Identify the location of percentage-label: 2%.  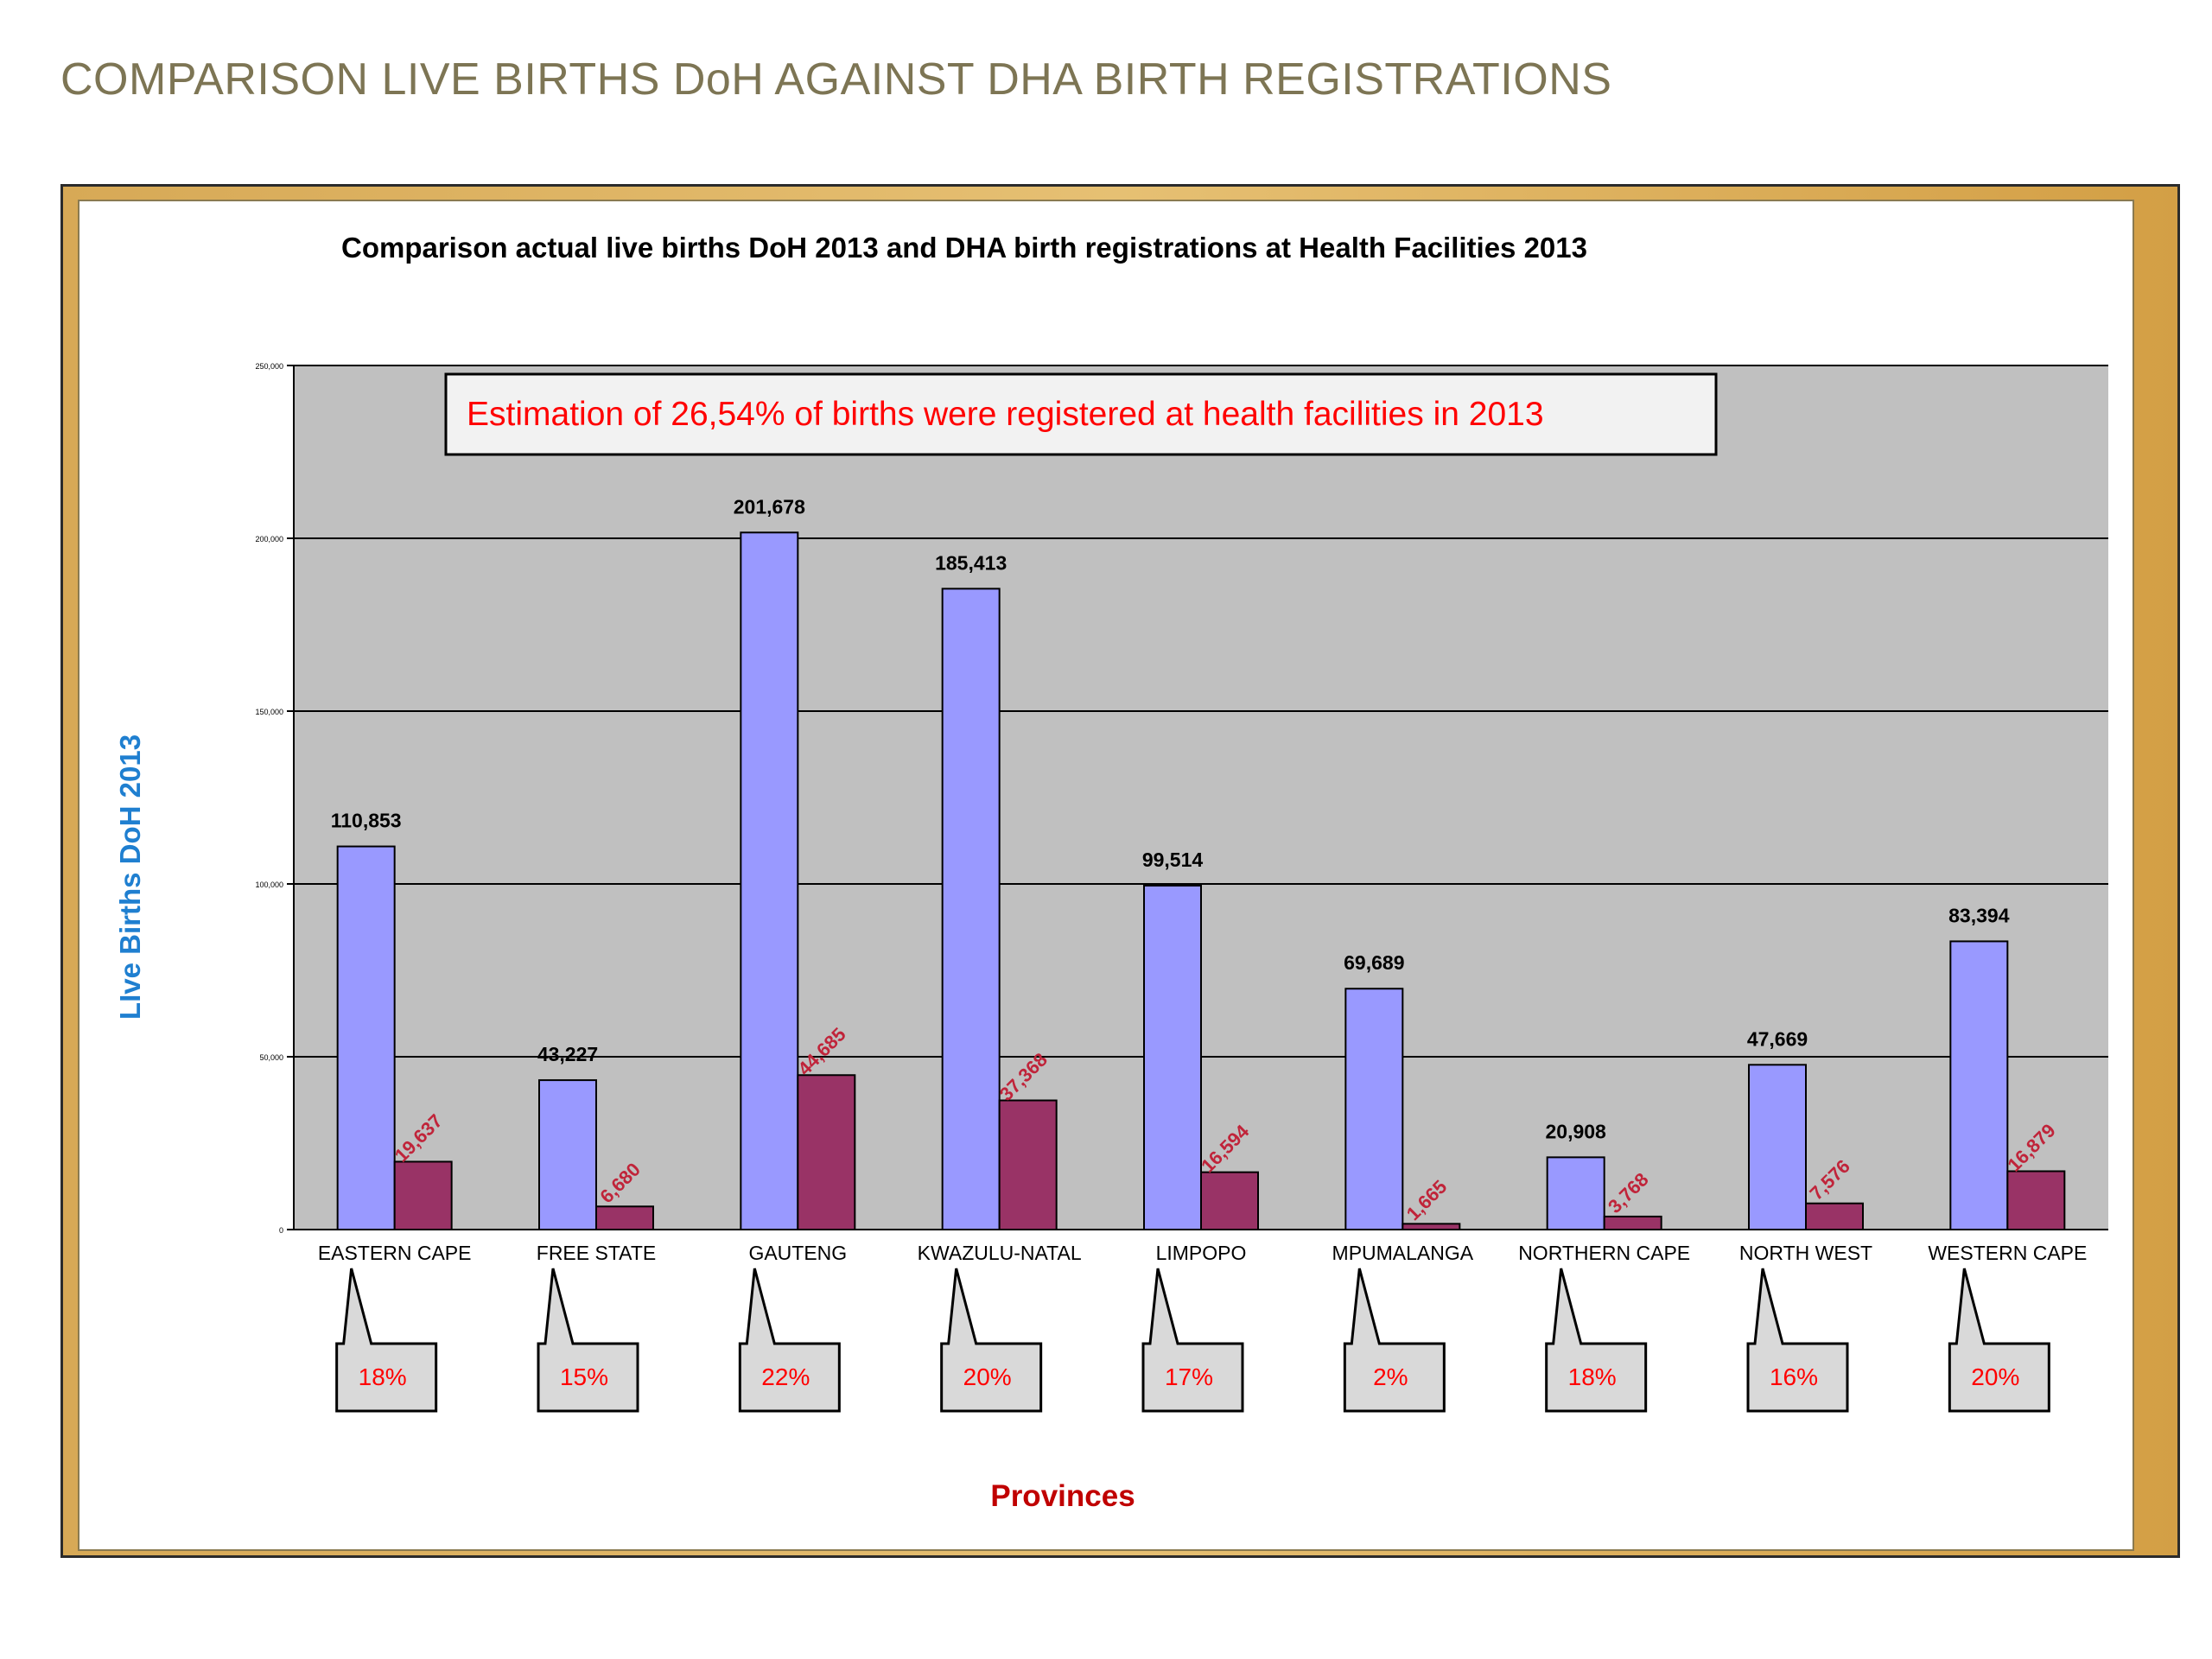
(1390, 1376).